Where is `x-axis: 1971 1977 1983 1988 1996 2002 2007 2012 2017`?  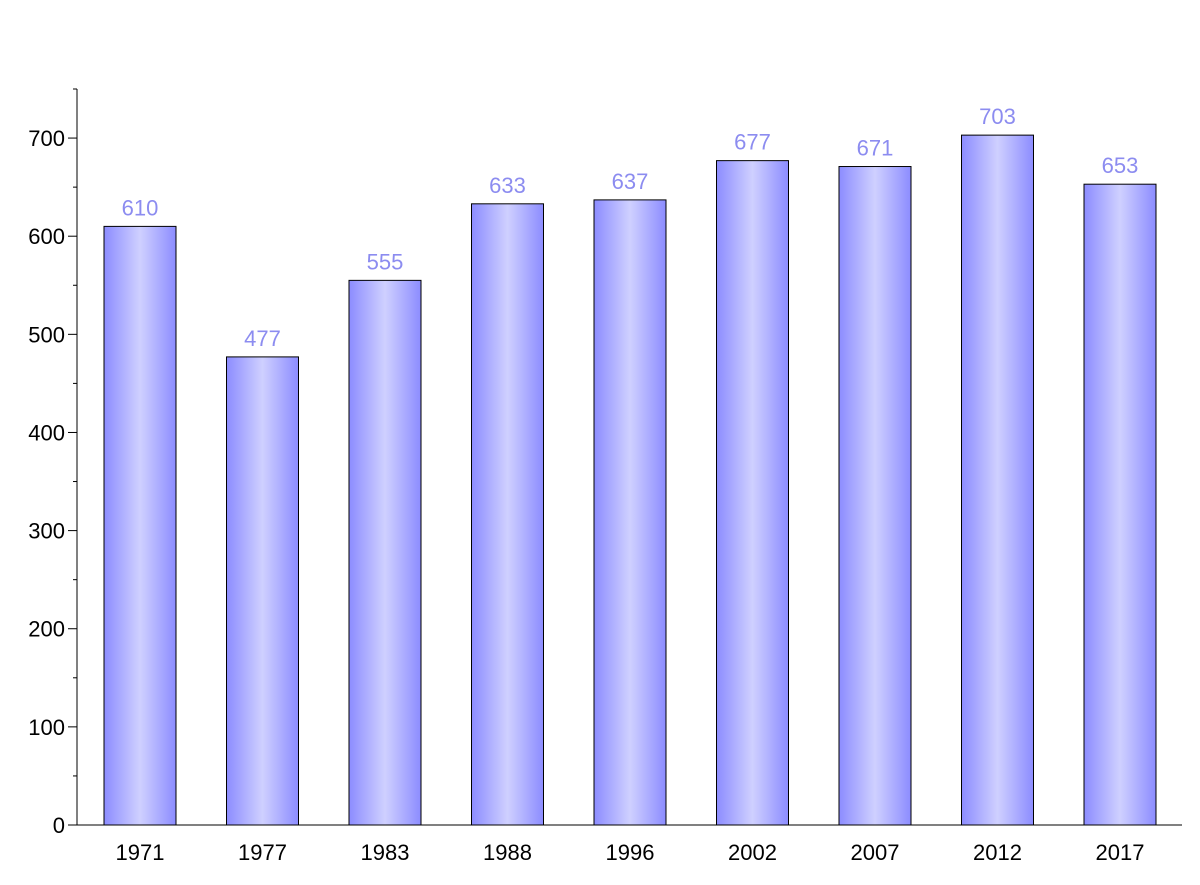 x-axis: 1971 1977 1983 1988 1996 2002 2007 2012 2017 is located at coordinates (629, 844).